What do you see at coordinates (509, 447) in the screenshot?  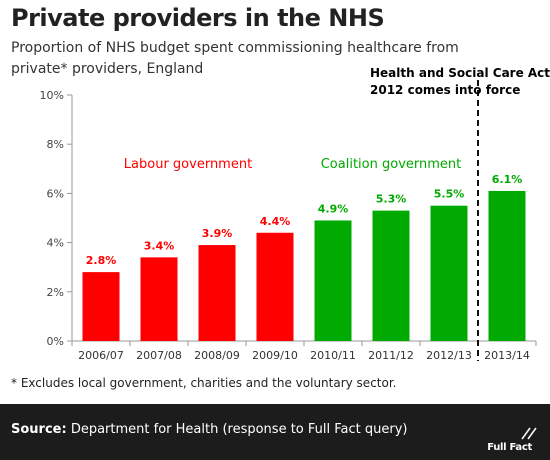 I see `logo-text: Full Fact` at bounding box center [509, 447].